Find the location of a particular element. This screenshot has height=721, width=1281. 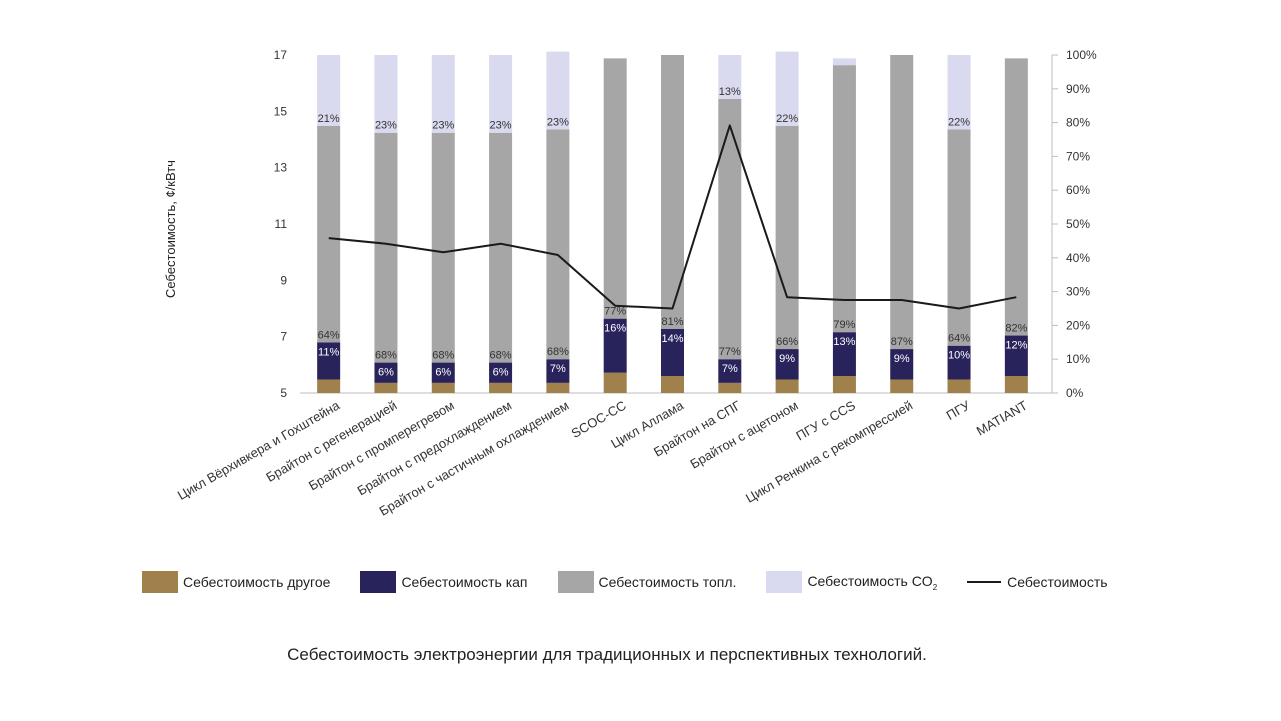

legend-label: Себестоимость CO2 is located at coordinates (872, 582).